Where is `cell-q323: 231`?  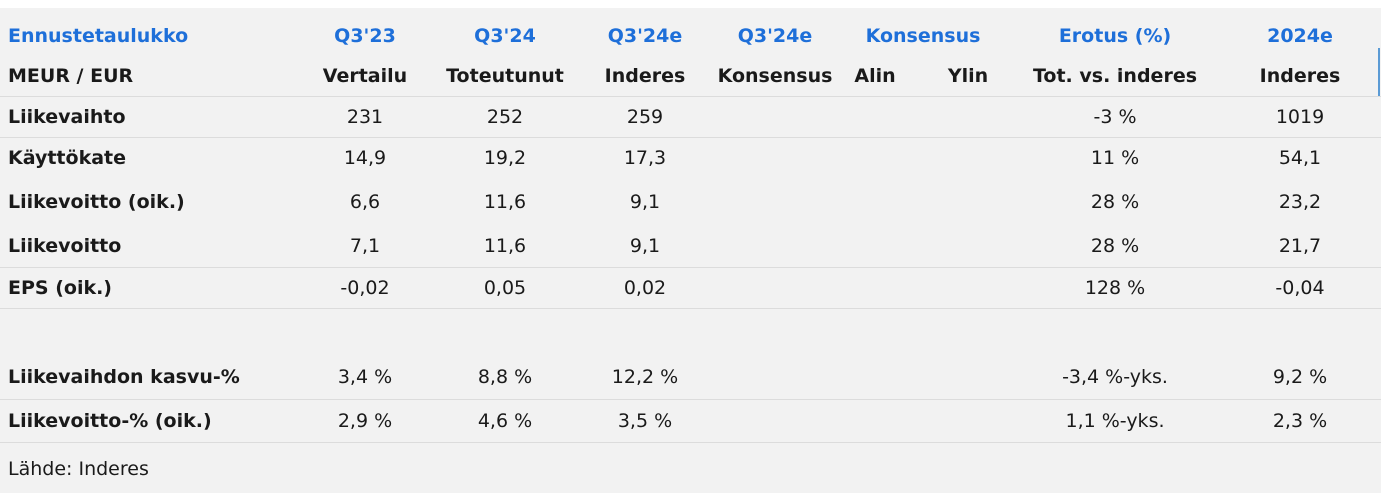 cell-q323: 231 is located at coordinates (365, 117).